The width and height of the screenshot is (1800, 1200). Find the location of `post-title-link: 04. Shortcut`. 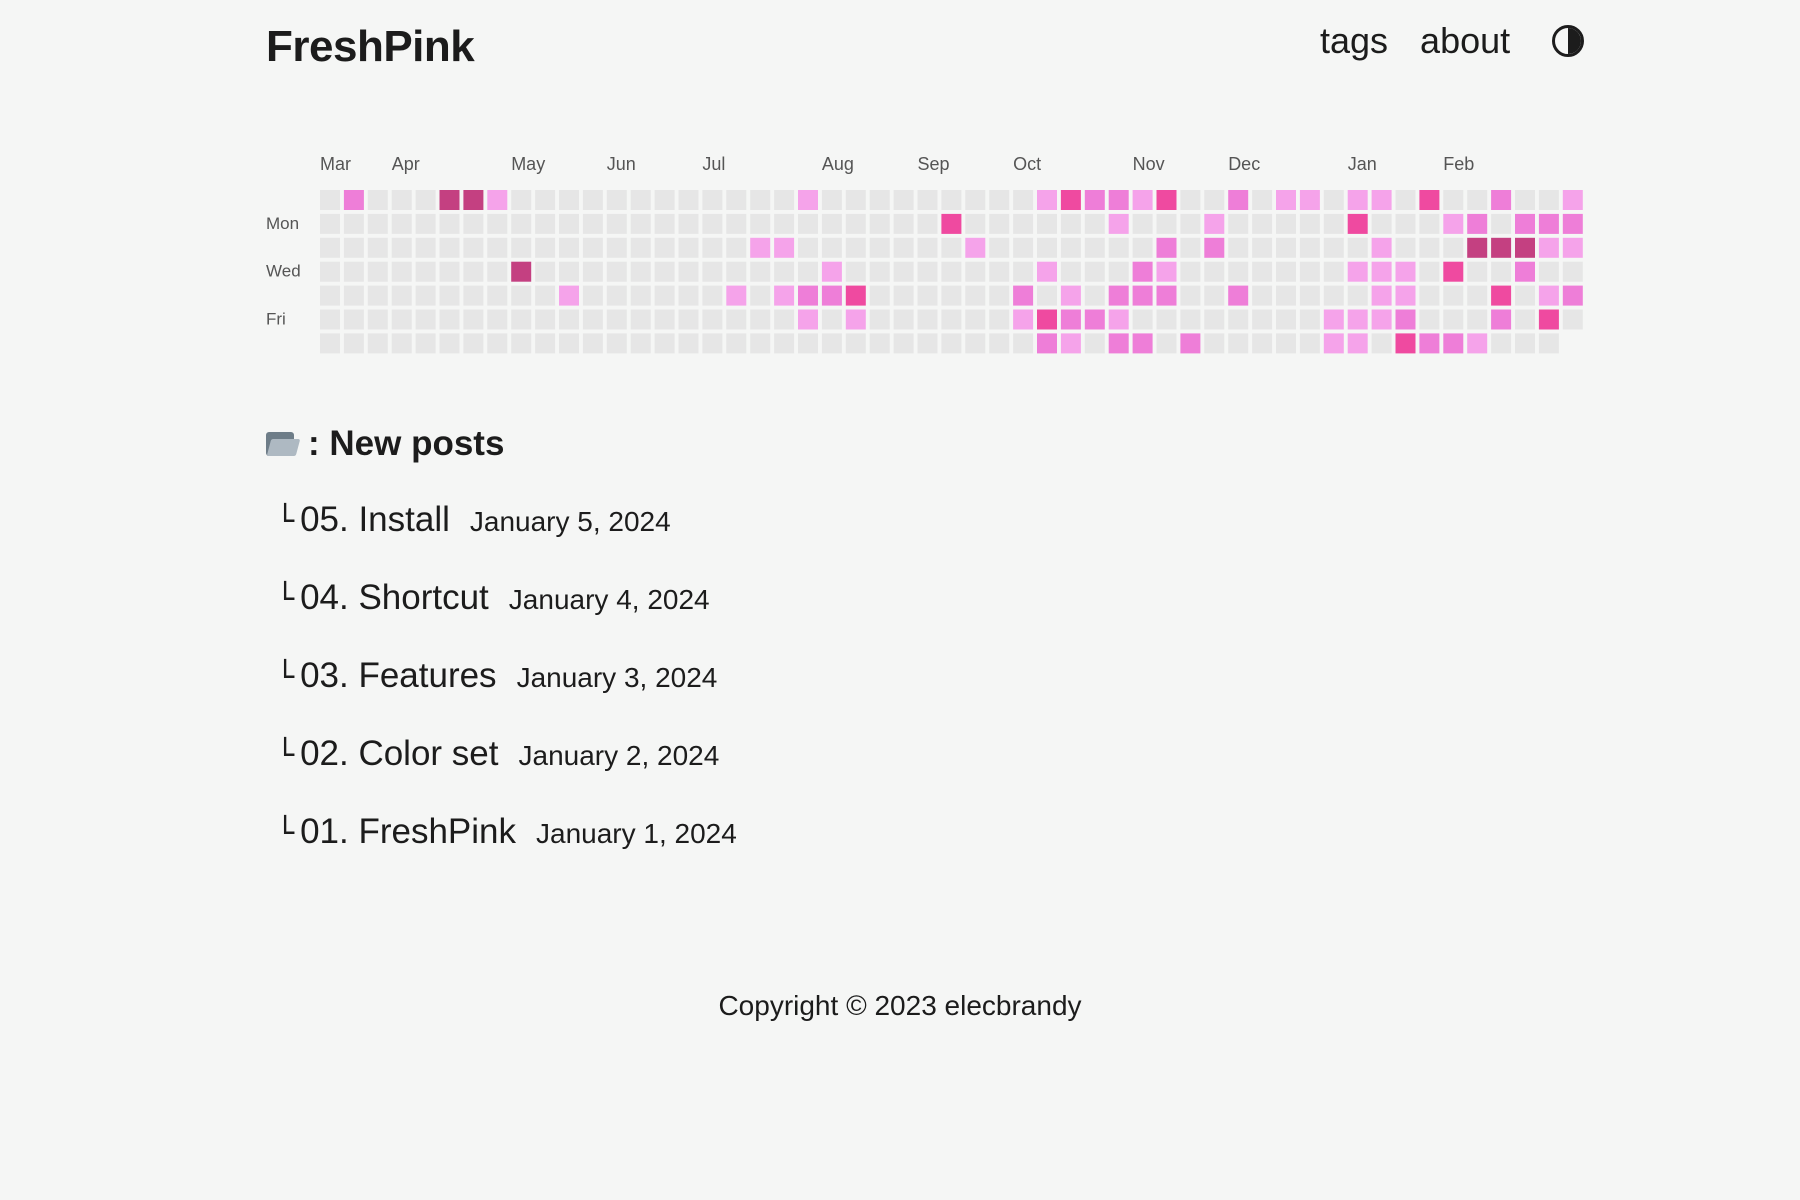

post-title-link: 04. Shortcut is located at coordinates (394, 597).